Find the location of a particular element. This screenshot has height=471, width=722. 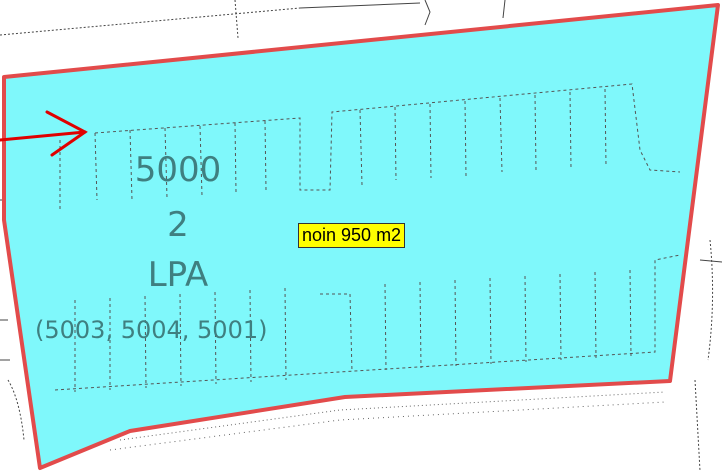

plot-number-label: 2 is located at coordinates (178, 225).